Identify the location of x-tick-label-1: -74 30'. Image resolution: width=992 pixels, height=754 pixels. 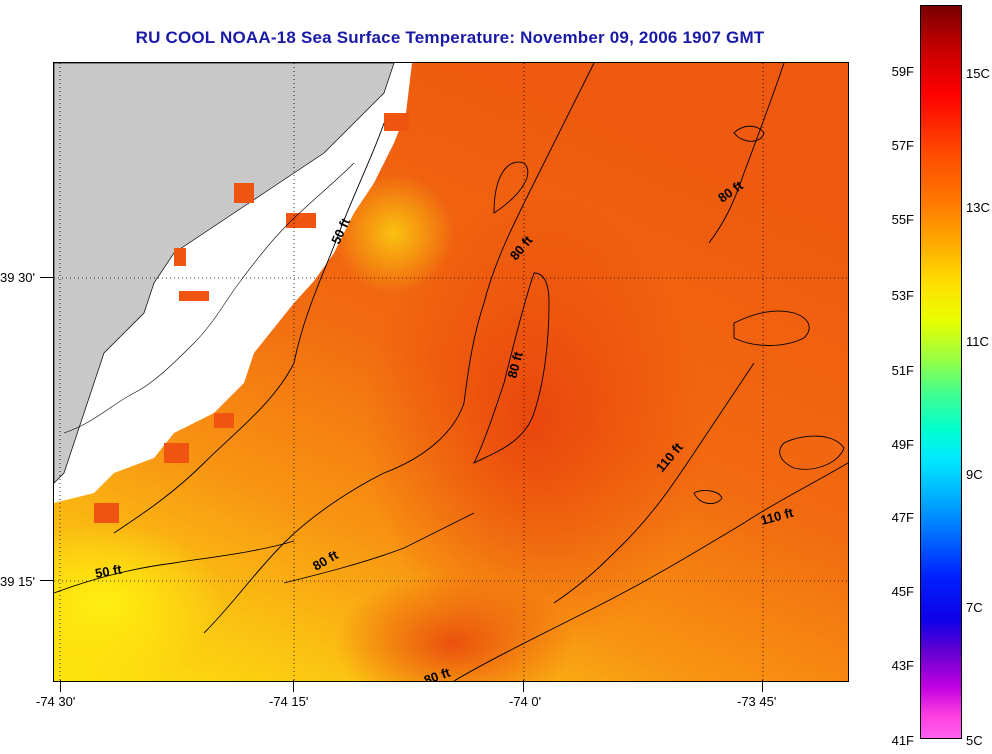
(56, 701).